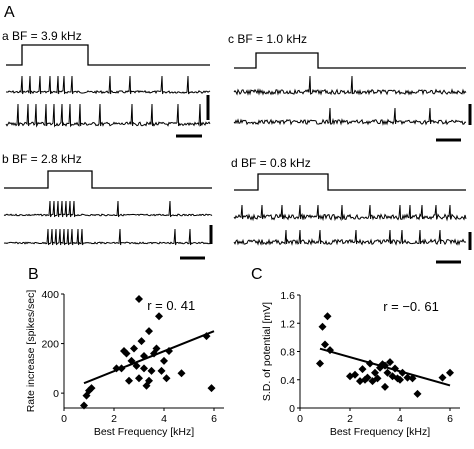  I want to click on chart-c-x-tick-label: 2, so click(350, 419).